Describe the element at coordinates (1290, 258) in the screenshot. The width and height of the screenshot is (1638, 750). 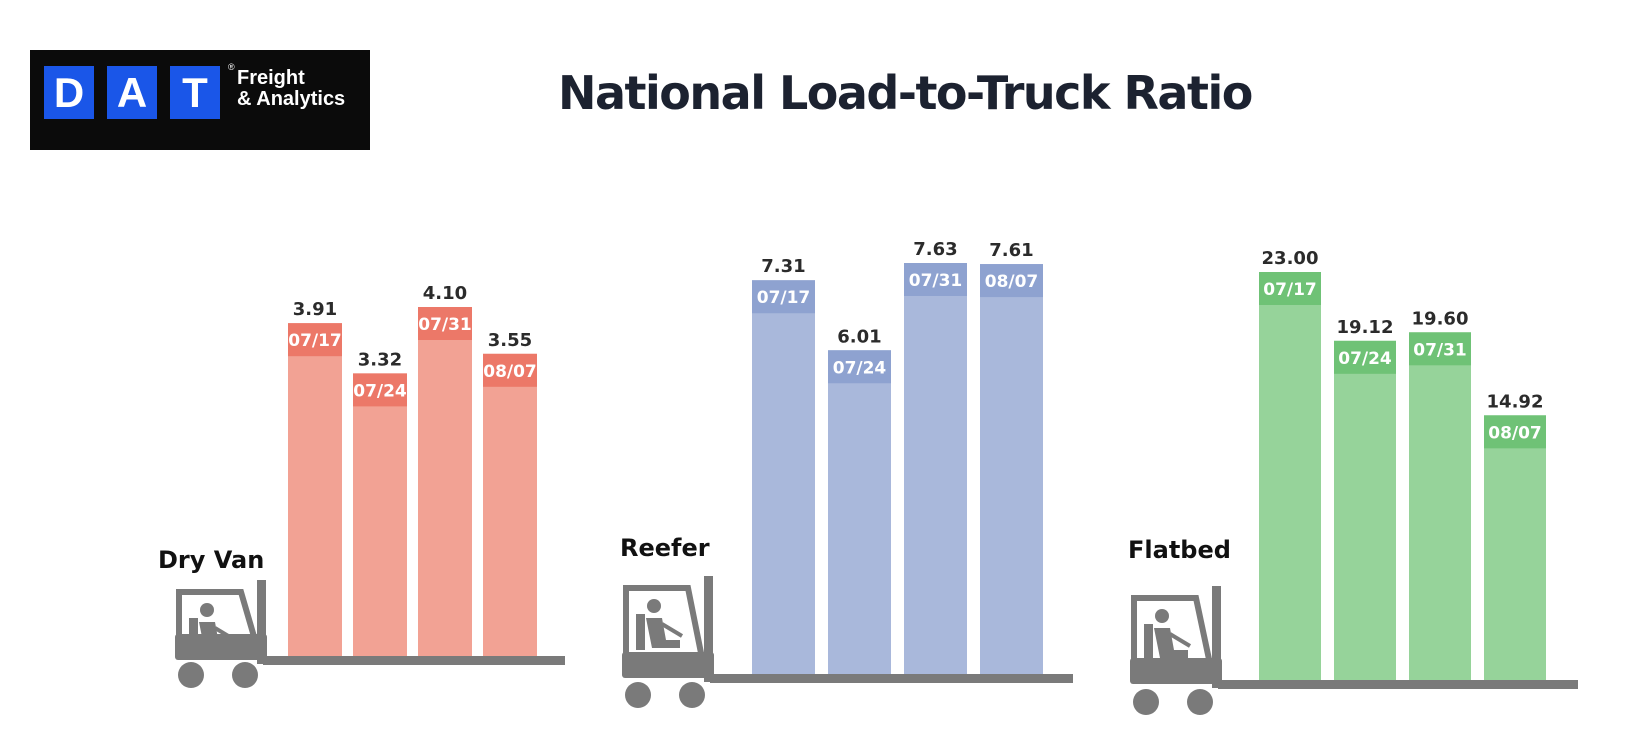
I see `bar-value-label: 23.00` at that location.